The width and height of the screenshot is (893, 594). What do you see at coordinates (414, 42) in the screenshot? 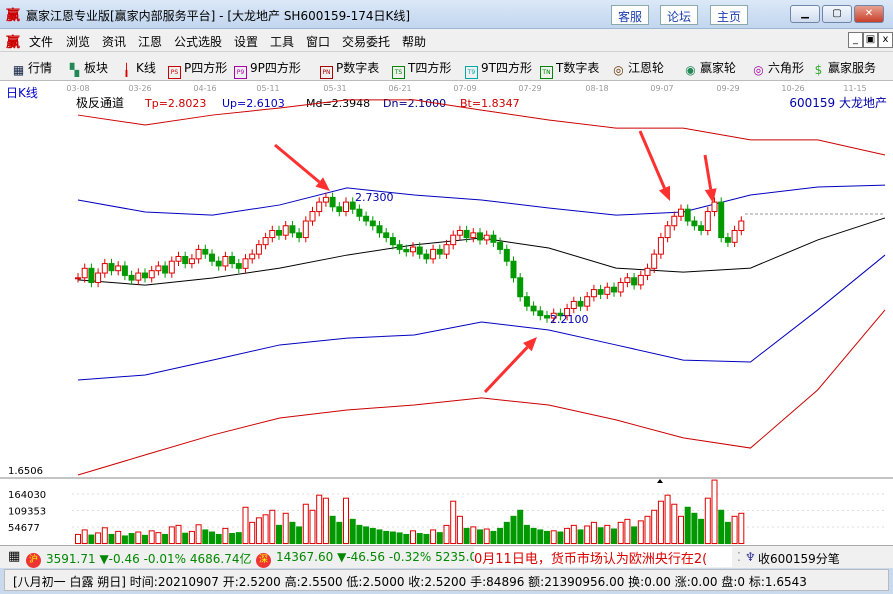
I see `menu-help: 帮助` at bounding box center [414, 42].